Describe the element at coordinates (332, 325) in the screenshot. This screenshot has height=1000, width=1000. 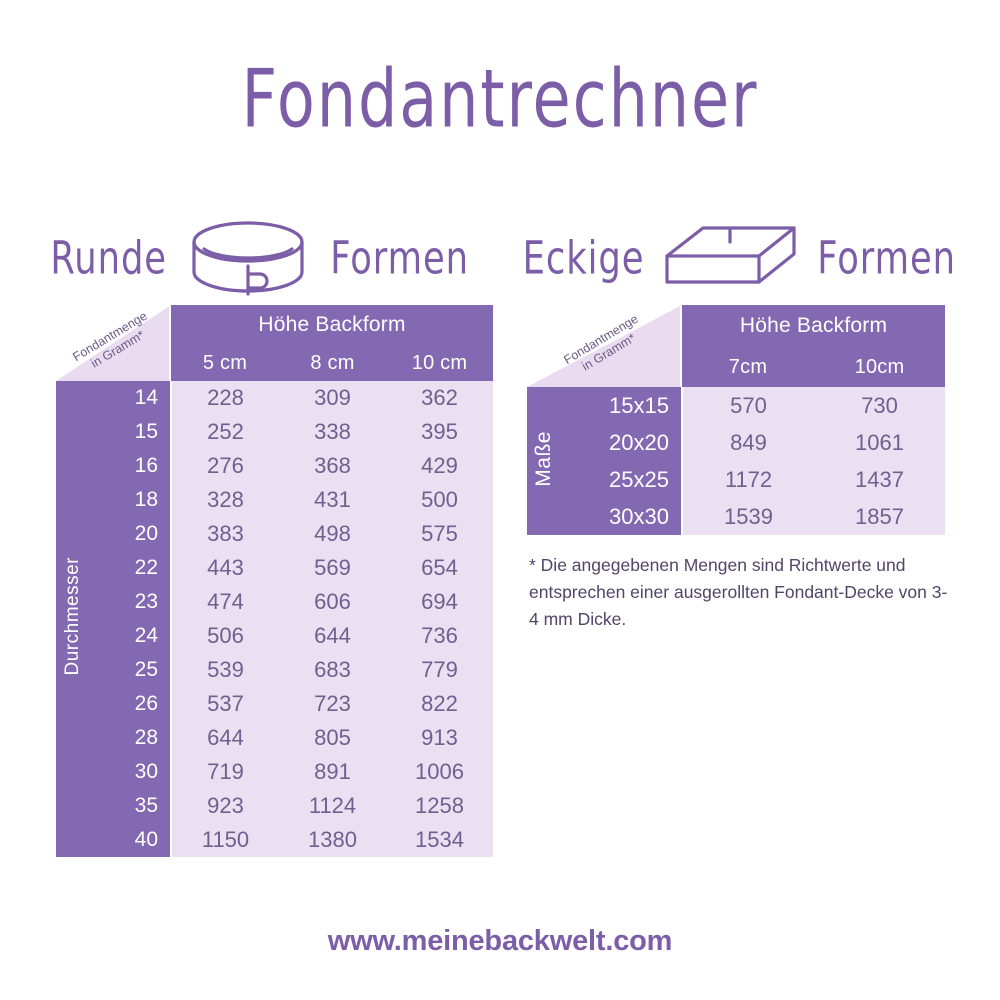
I see `header-hoehe-backform-round: Höhe Backform` at that location.